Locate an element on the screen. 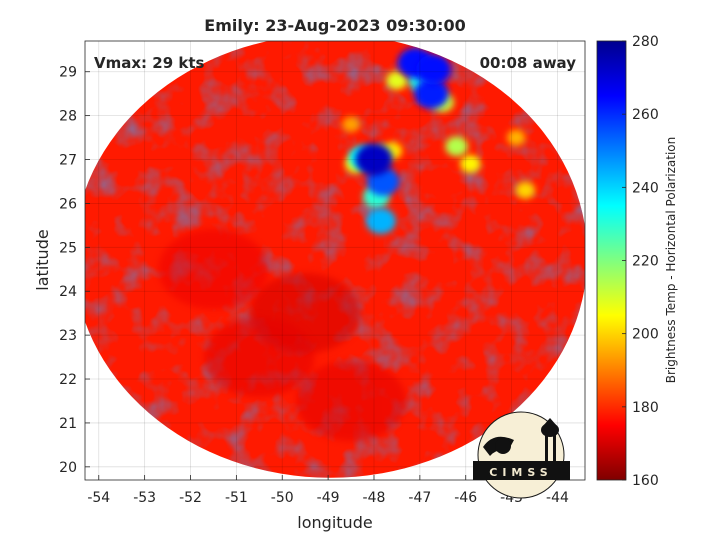 Image resolution: width=720 pixels, height=540 pixels. y-tick-label: 20 is located at coordinates (68, 468).